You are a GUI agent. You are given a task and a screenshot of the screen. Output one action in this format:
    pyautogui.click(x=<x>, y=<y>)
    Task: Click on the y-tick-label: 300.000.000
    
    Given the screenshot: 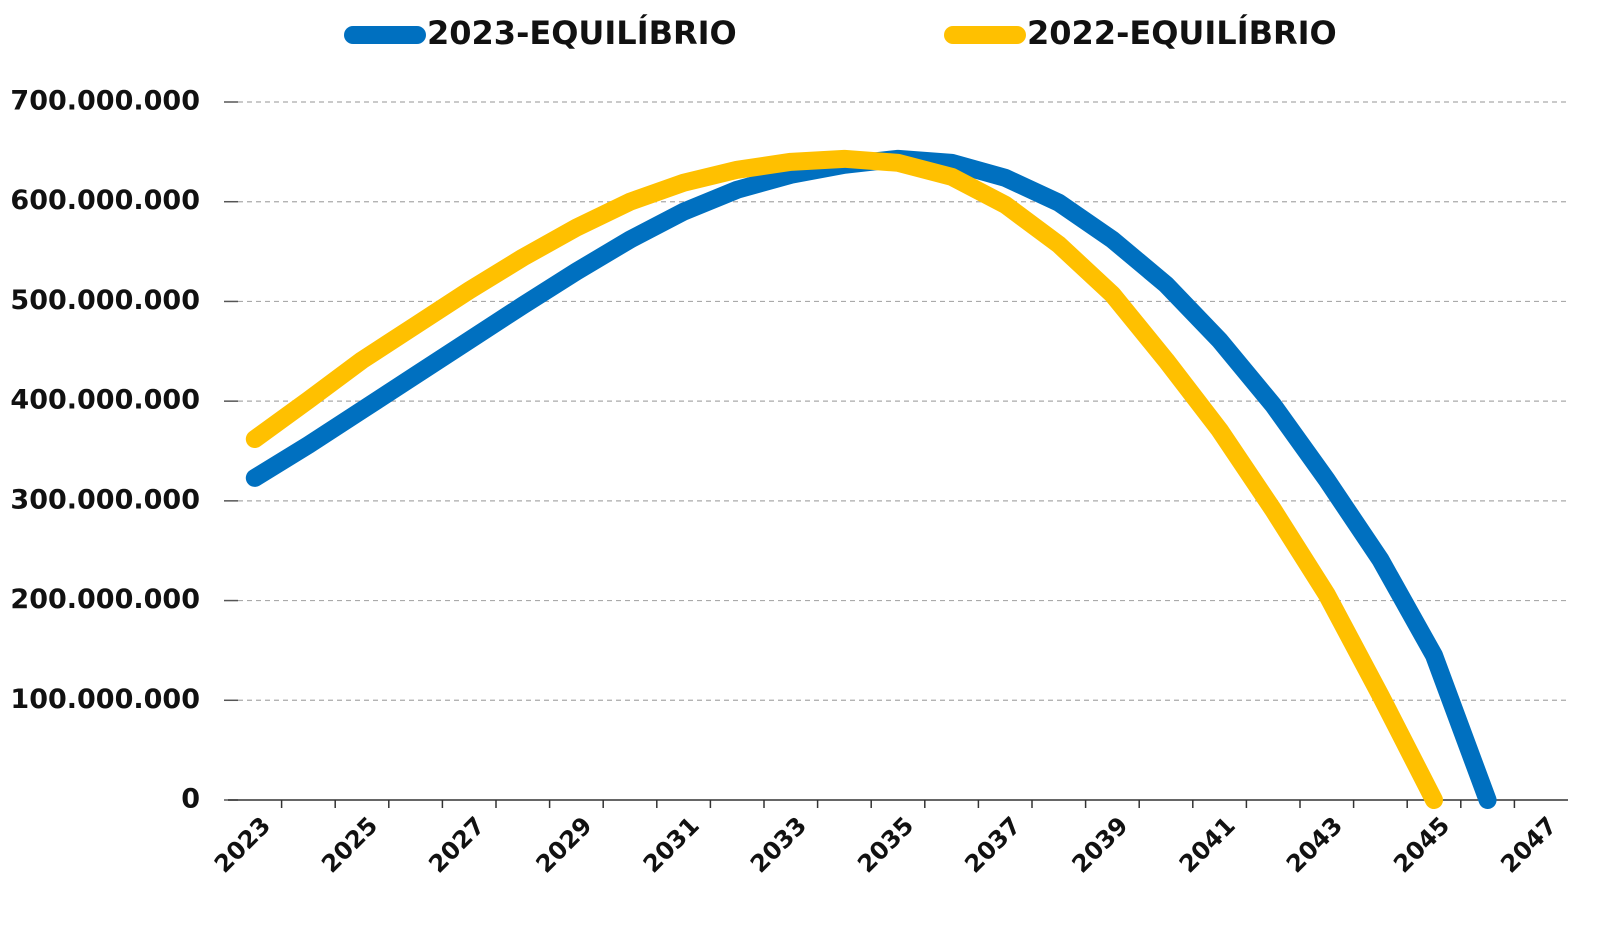 What is the action you would take?
    pyautogui.click(x=105, y=499)
    